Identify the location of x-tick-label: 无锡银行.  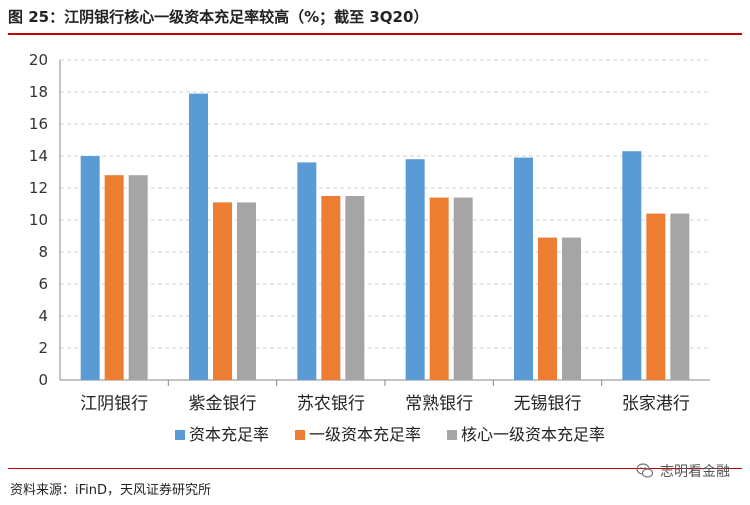
(548, 404).